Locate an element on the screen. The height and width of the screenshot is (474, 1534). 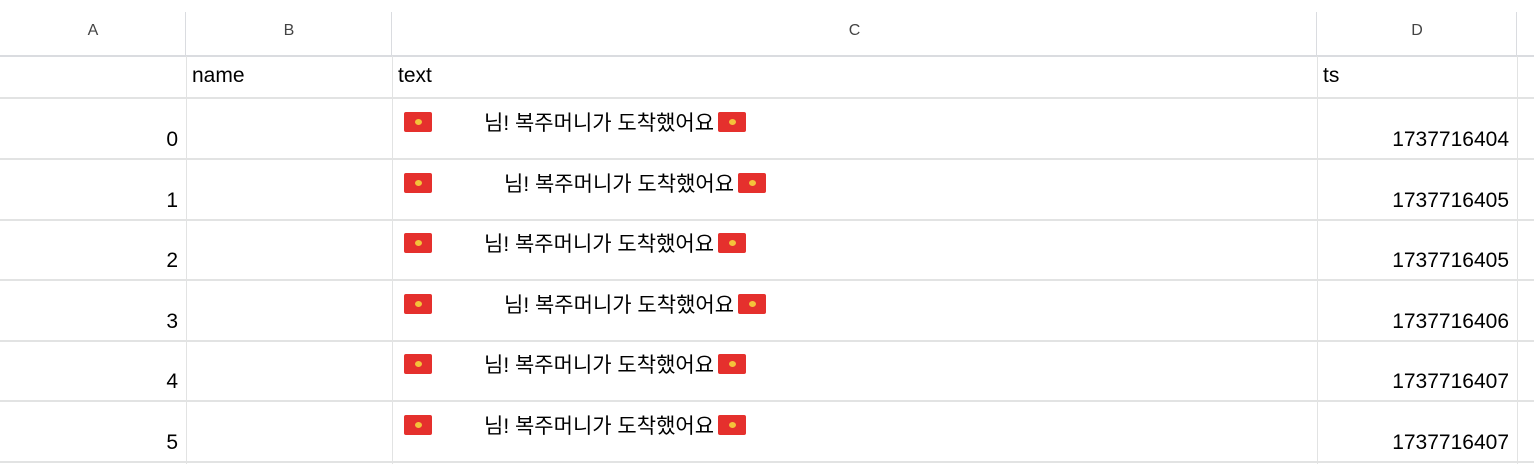
table-row: 2 님! 복주머니가 도착했어요 1737716405 is located at coordinates (767, 250).